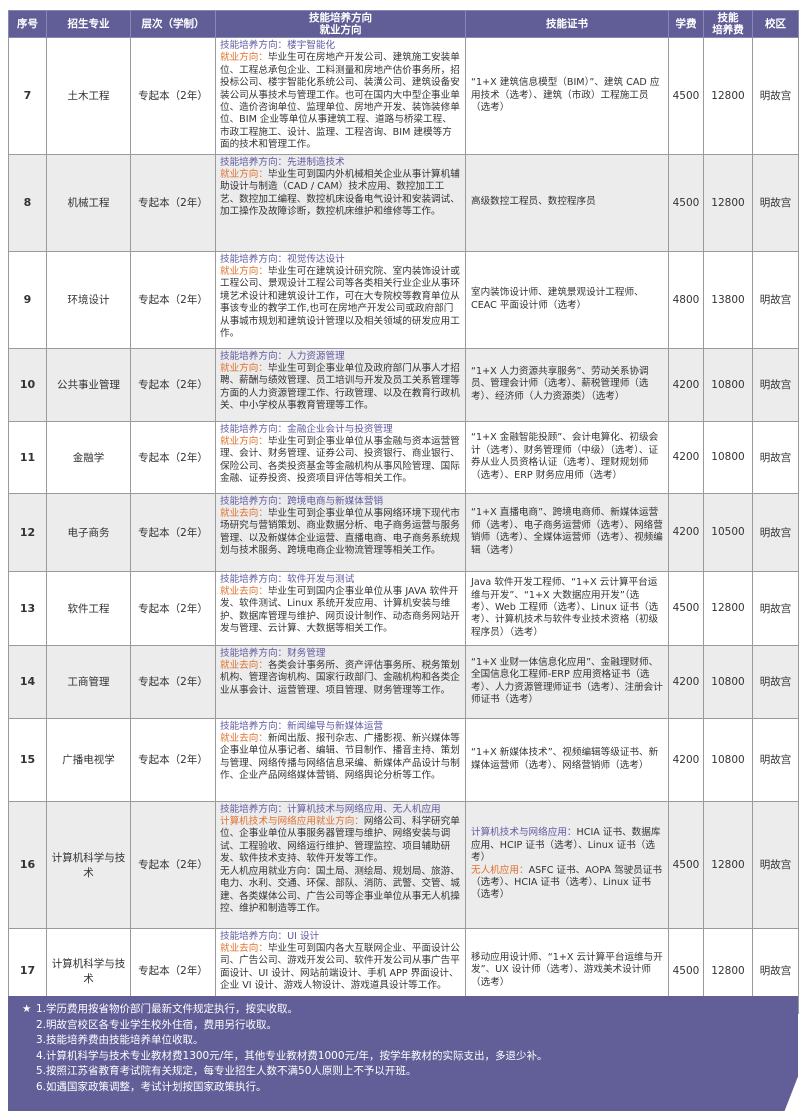 This screenshot has width=800, height=1113. I want to click on row-no: 11, so click(27, 457).